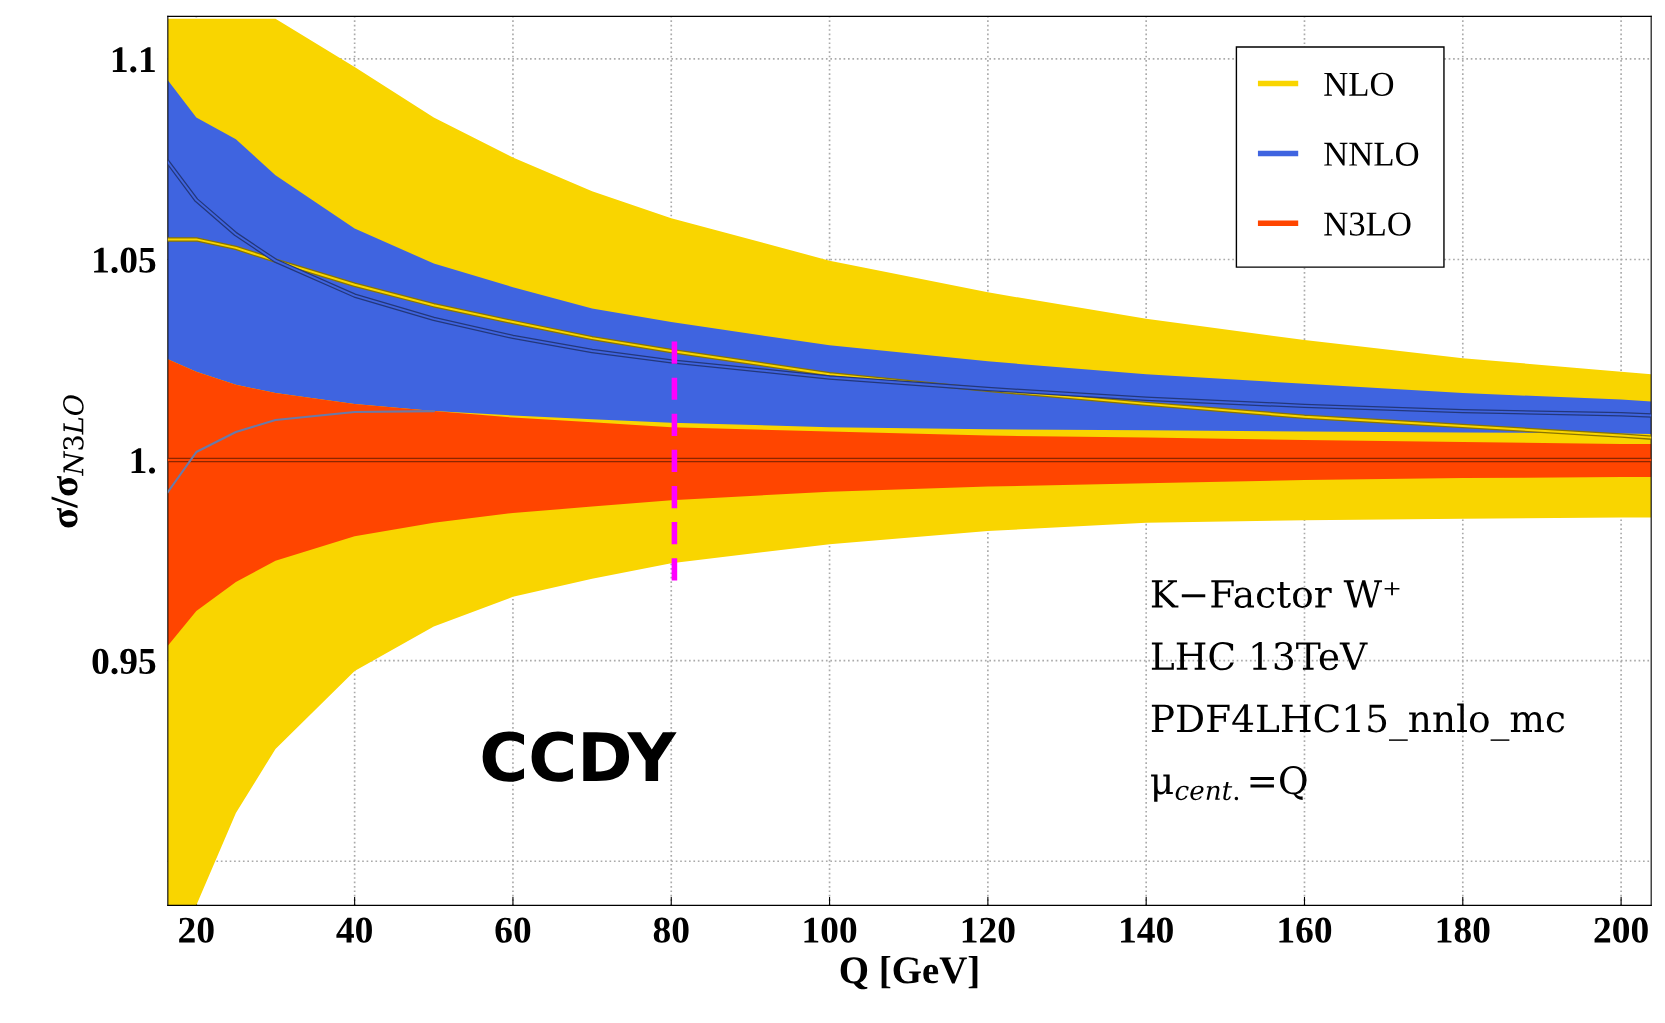  Describe the element at coordinates (354, 930) in the screenshot. I see `x-tick-label: 40` at that location.